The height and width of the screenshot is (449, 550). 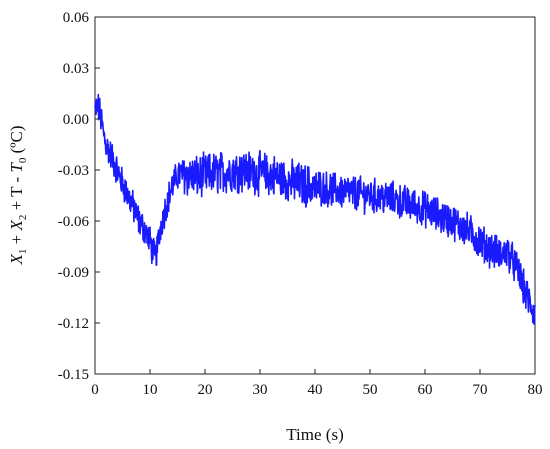 What do you see at coordinates (260, 390) in the screenshot?
I see `x-tick-label: 30` at bounding box center [260, 390].